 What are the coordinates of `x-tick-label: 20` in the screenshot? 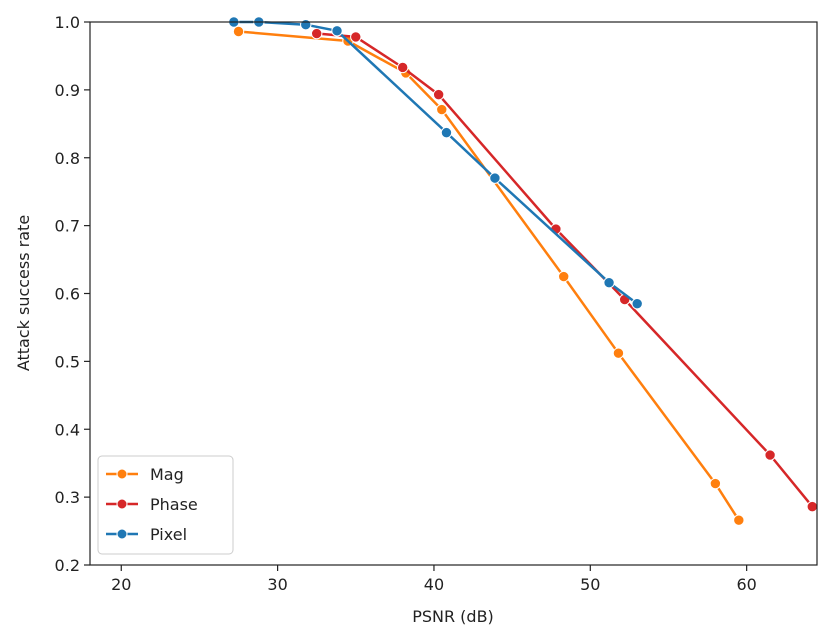 It's located at (121, 584).